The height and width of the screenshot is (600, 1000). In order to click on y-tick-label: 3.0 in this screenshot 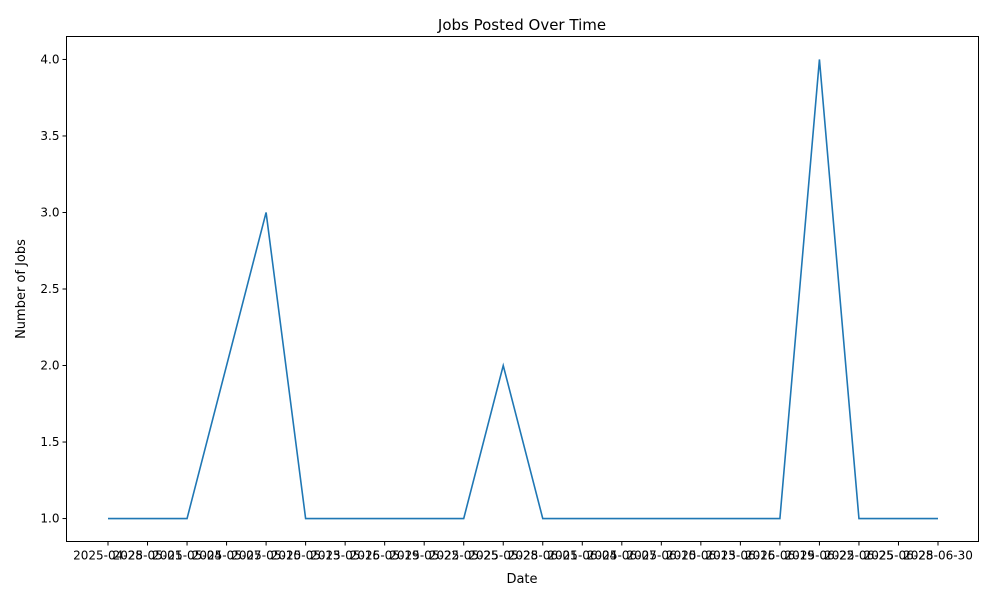, I will do `click(49, 212)`.